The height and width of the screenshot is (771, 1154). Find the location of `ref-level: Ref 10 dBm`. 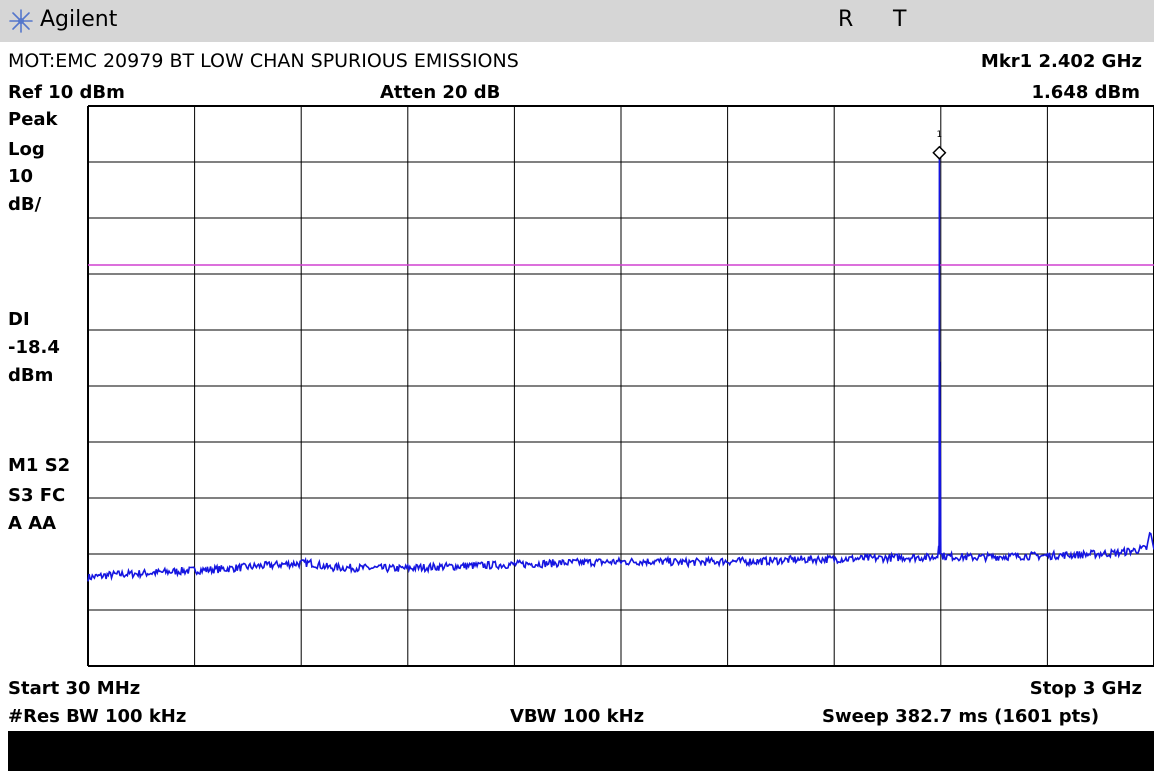

ref-level: Ref 10 dBm is located at coordinates (66, 92).